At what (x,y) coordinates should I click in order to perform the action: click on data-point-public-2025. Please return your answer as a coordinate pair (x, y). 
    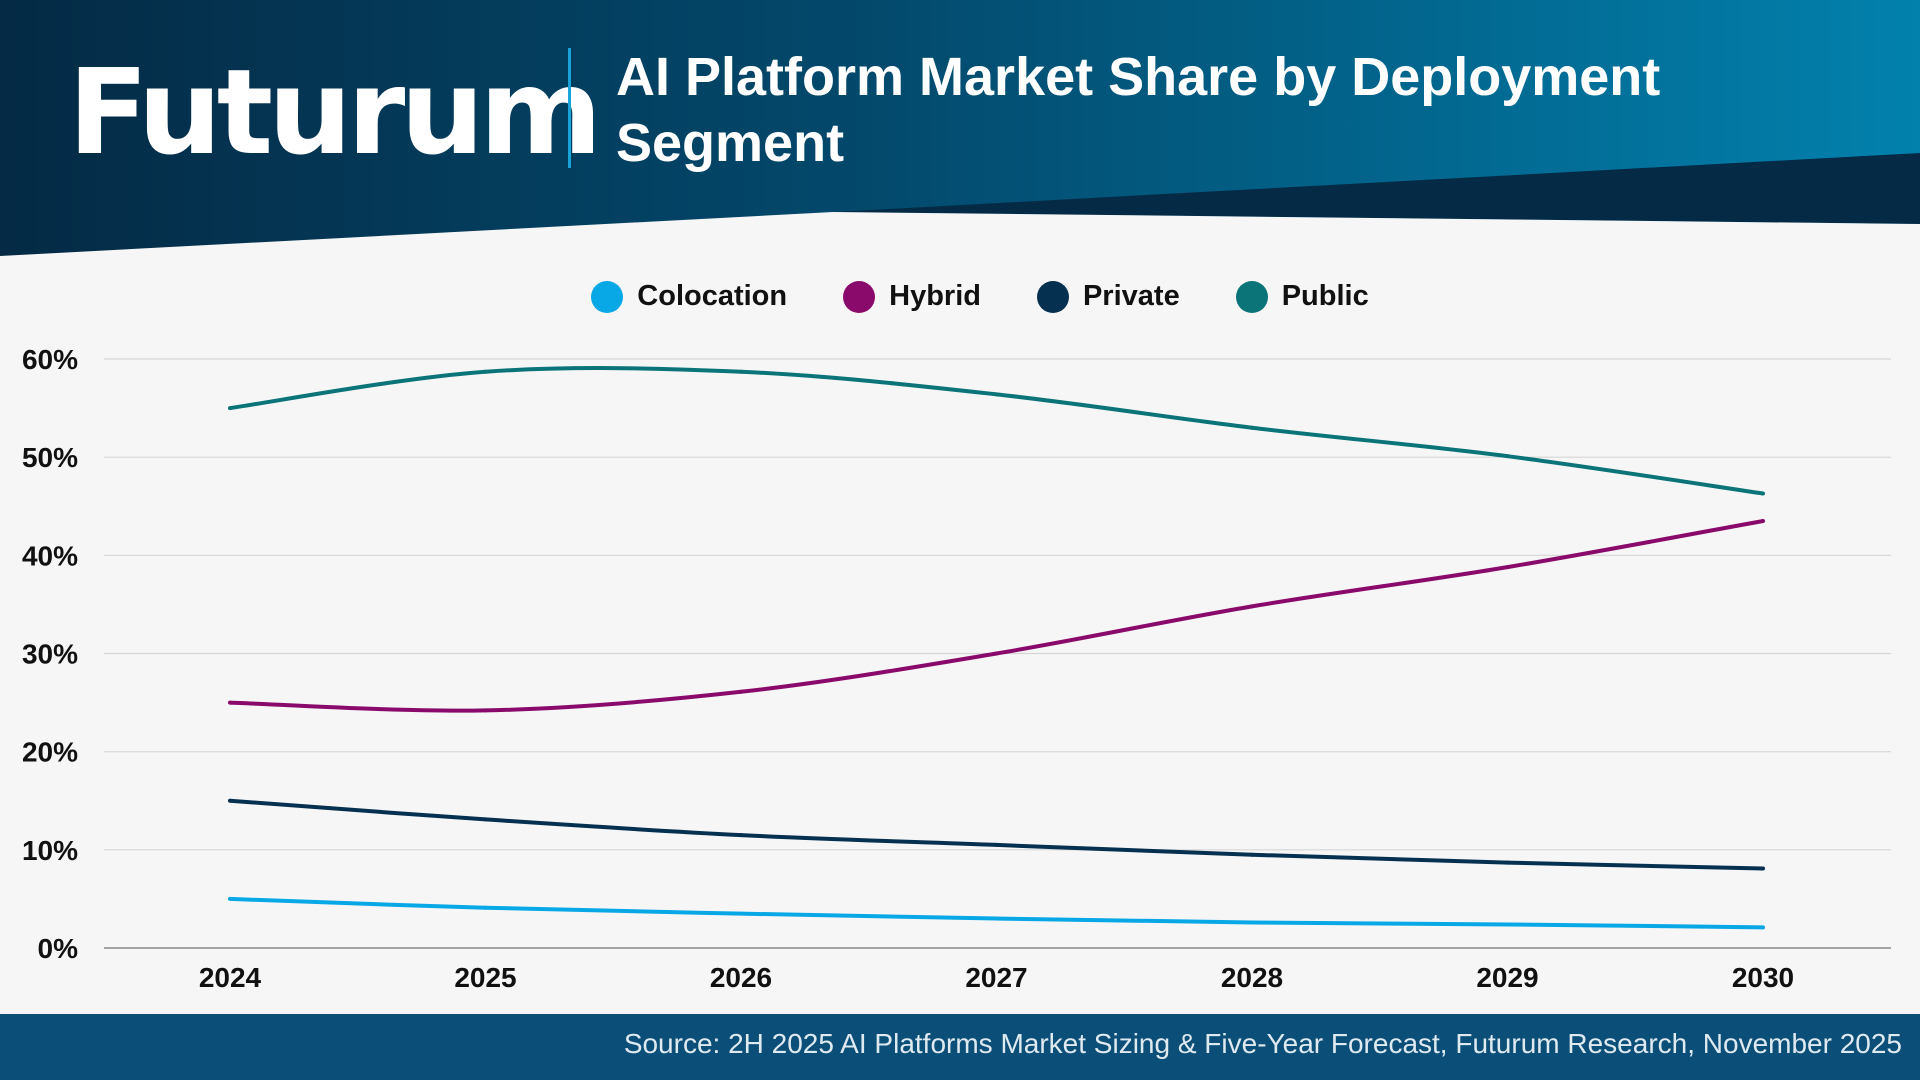
    Looking at the image, I should click on (485, 371).